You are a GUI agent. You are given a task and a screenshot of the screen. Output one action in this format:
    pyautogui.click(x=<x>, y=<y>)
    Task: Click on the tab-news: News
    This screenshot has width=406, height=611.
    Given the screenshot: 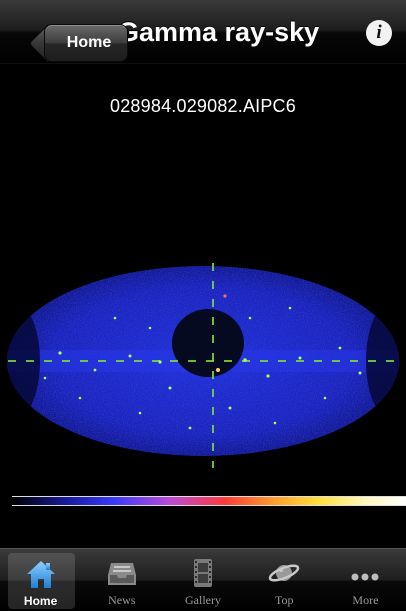 What is the action you would take?
    pyautogui.click(x=121, y=580)
    